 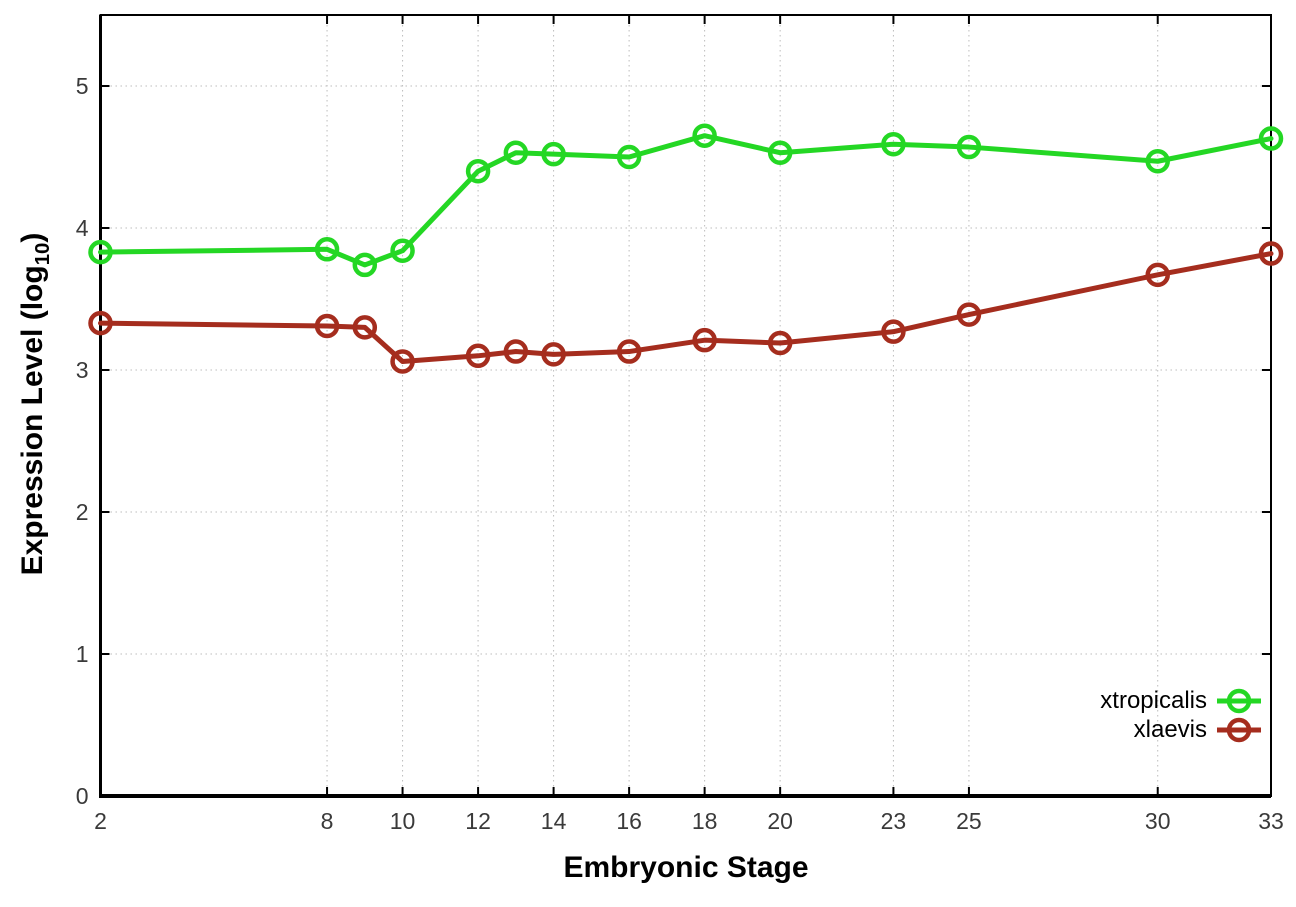 I want to click on x-tick-label: 10, so click(x=403, y=821).